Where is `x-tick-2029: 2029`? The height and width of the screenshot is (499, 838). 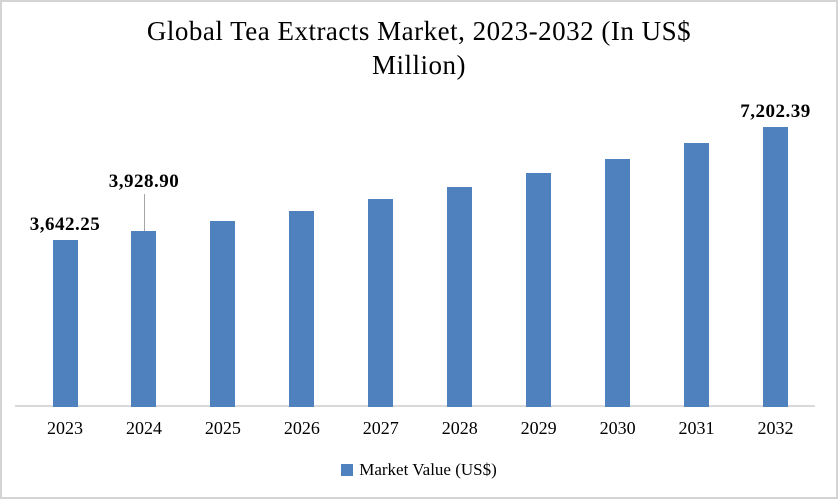 x-tick-2029: 2029 is located at coordinates (538, 428).